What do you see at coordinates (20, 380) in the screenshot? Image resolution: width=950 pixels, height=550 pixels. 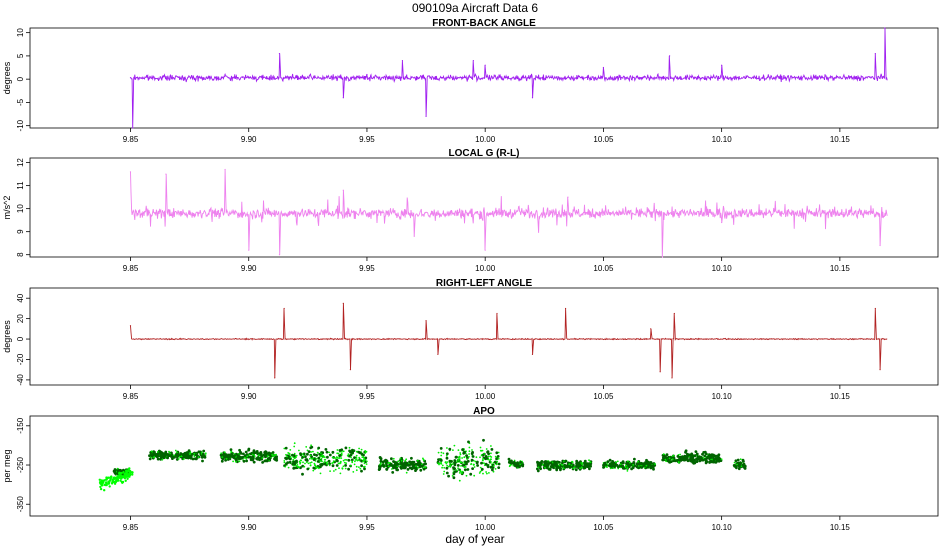 I see `y-tick-label: -40` at bounding box center [20, 380].